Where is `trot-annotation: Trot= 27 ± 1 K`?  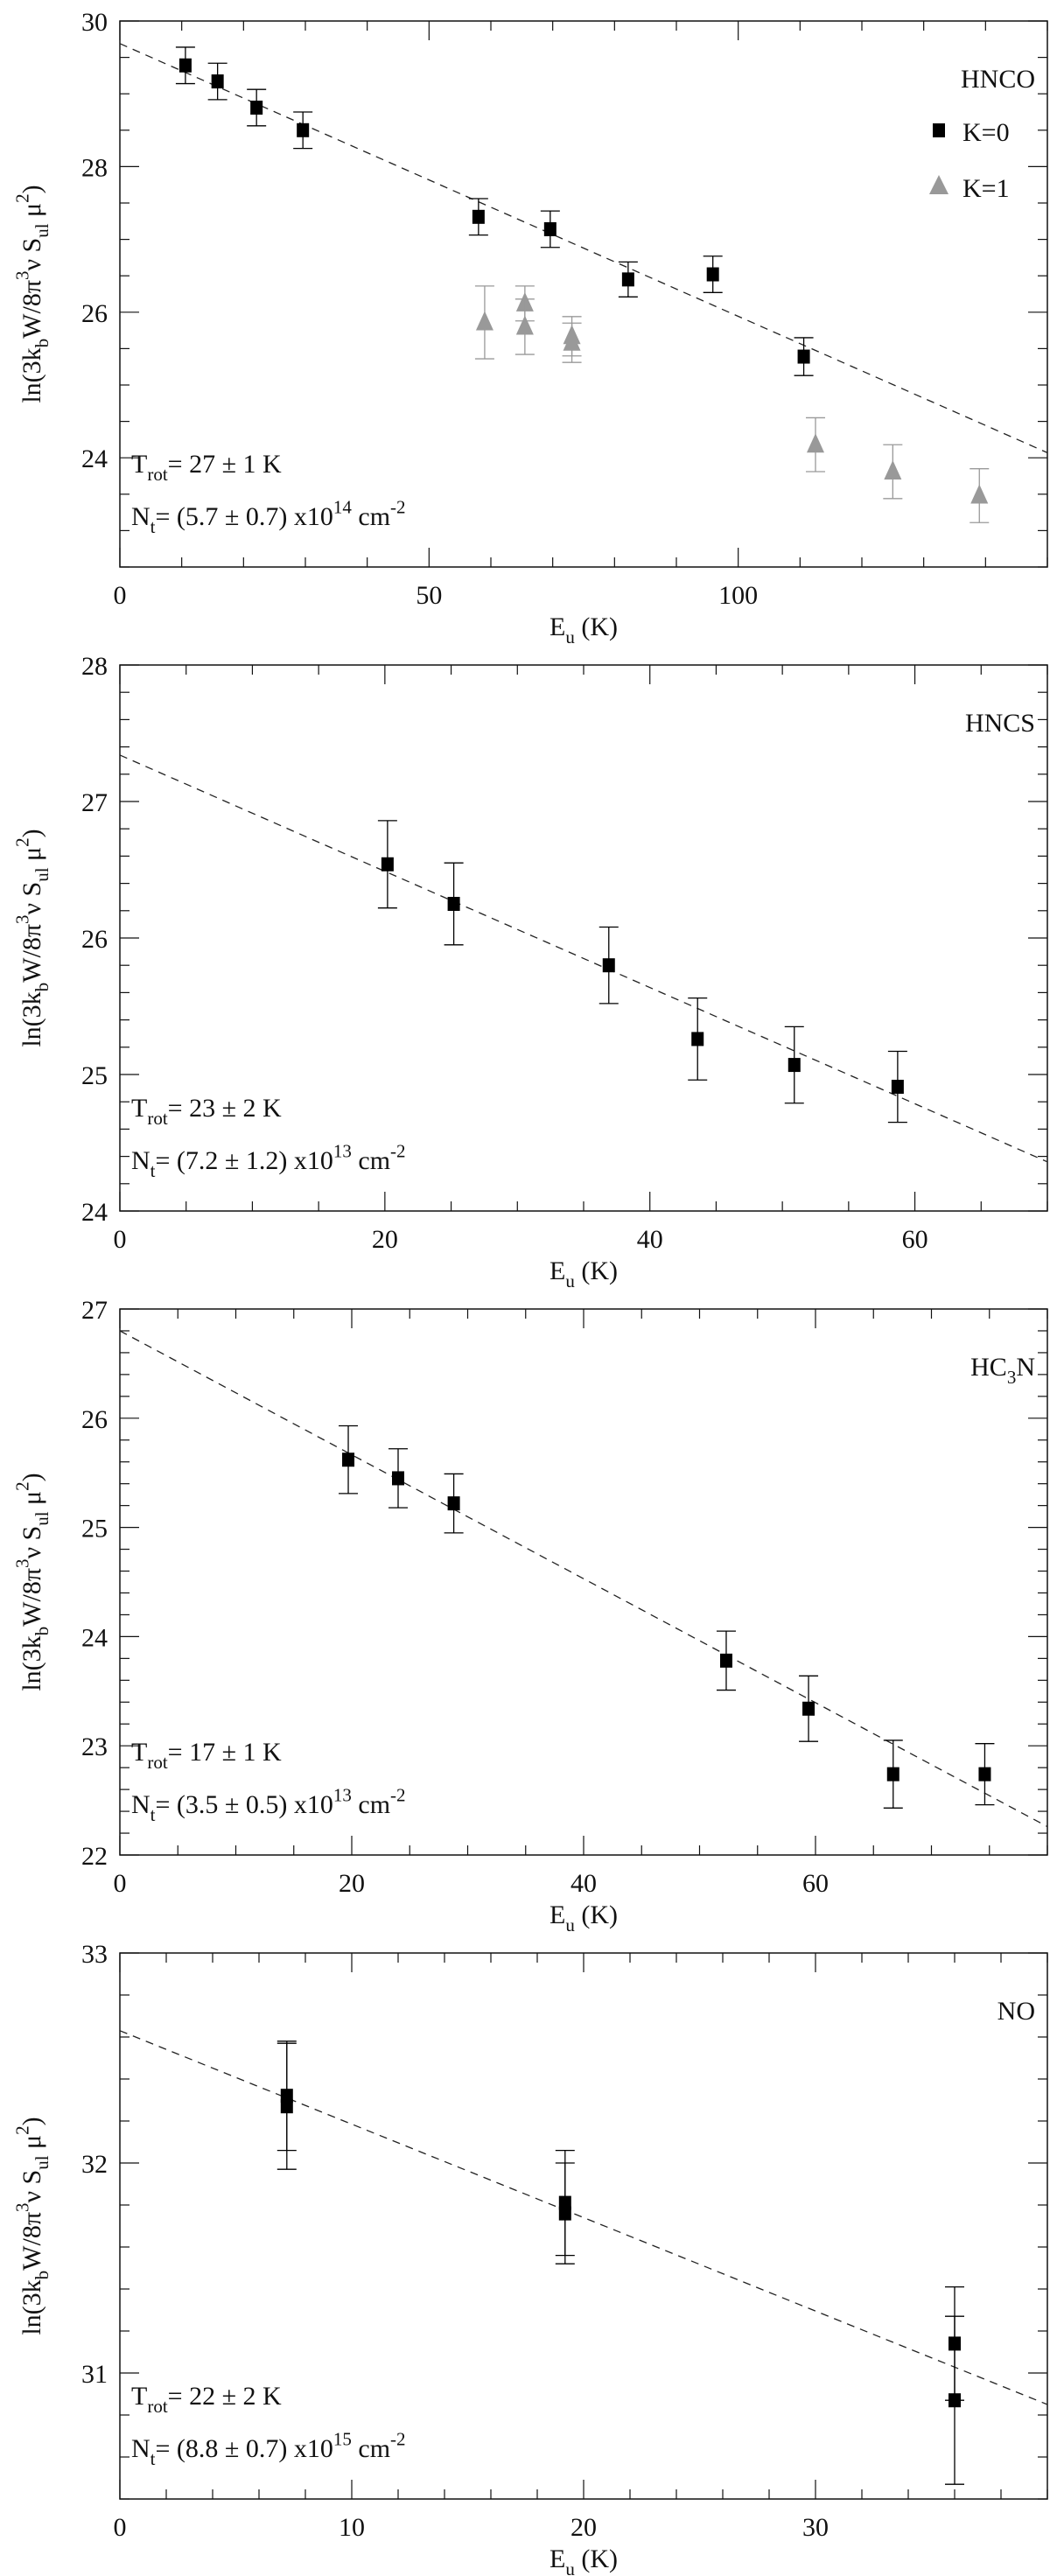 trot-annotation: Trot= 27 ± 1 K is located at coordinates (206, 467).